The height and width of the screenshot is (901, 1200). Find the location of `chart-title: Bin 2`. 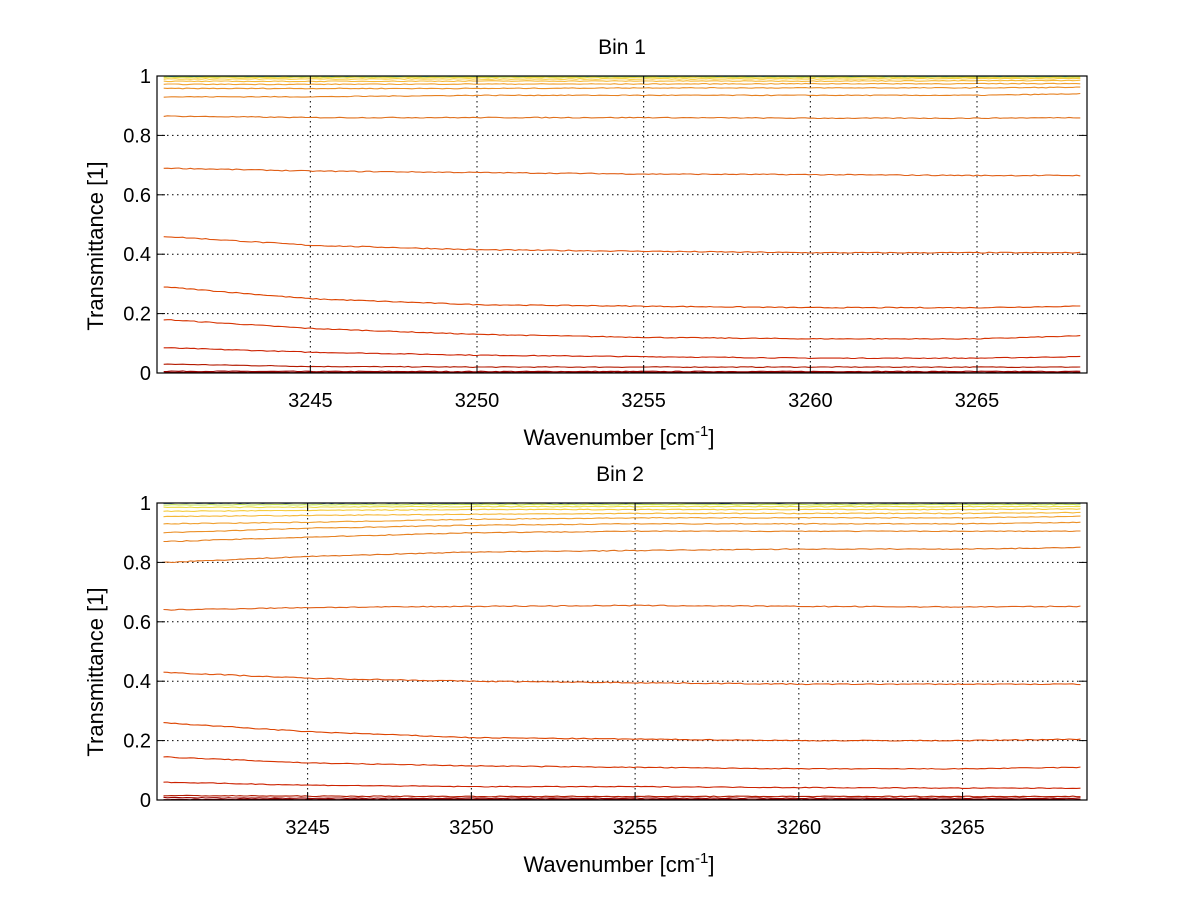

chart-title: Bin 2 is located at coordinates (620, 474).